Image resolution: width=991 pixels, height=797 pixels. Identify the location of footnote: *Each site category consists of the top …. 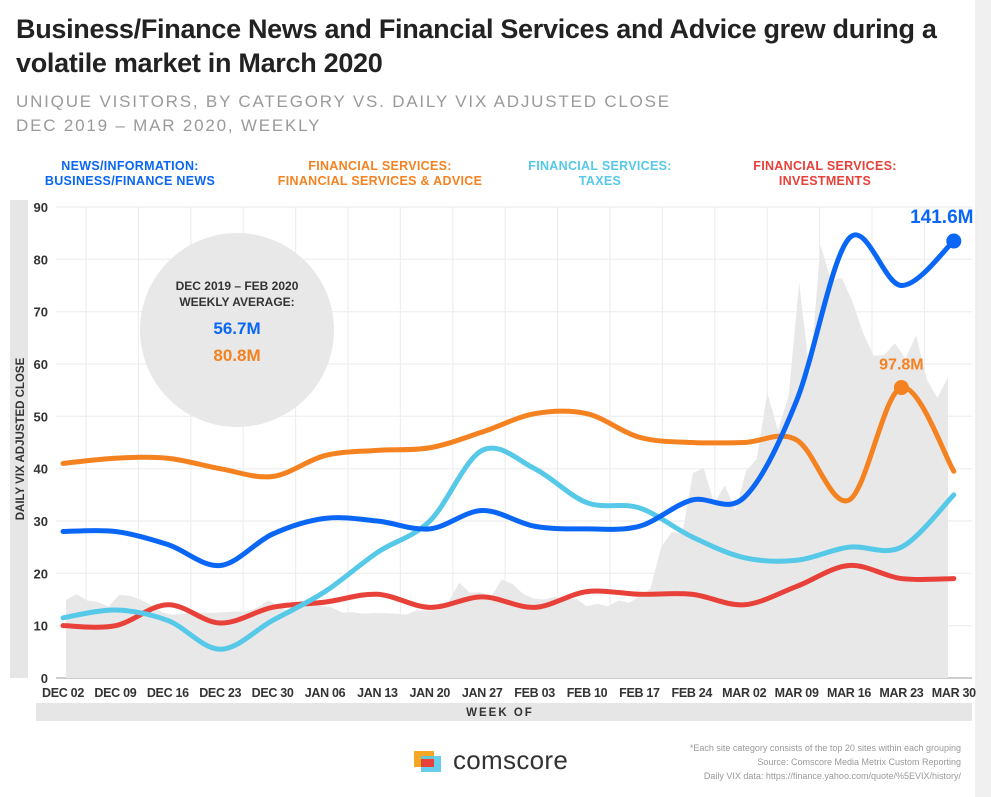
(825, 748).